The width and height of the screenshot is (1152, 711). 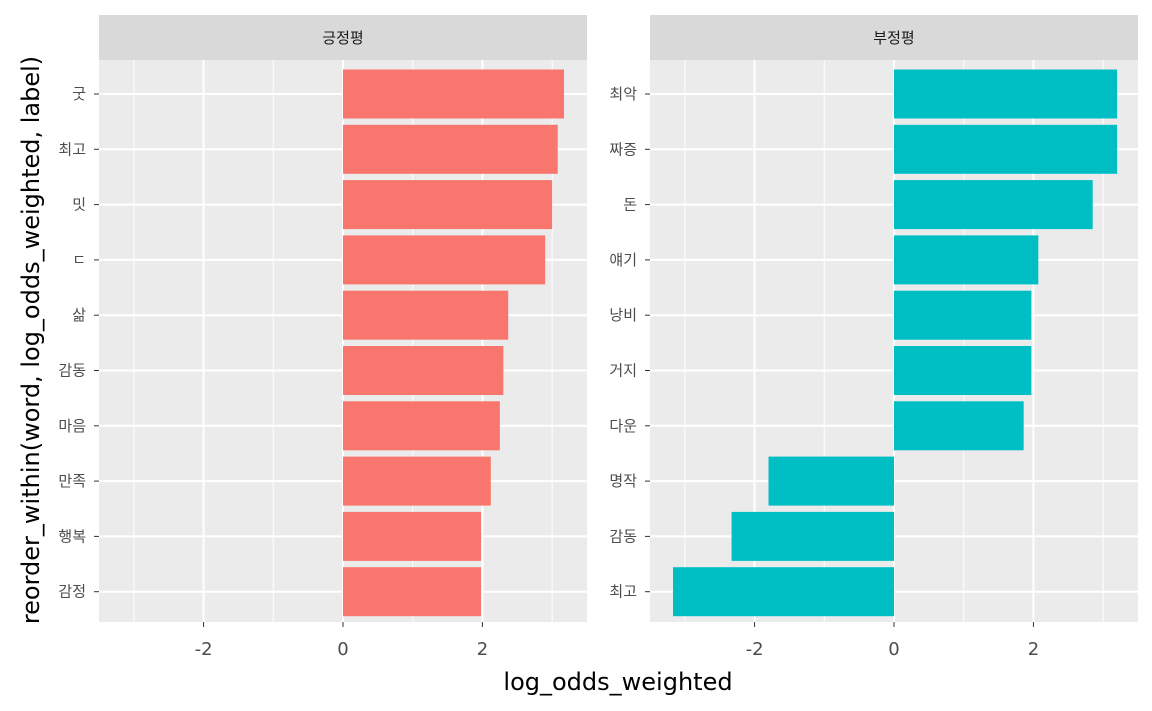 I want to click on y-tick-label: 다운, so click(x=623, y=426).